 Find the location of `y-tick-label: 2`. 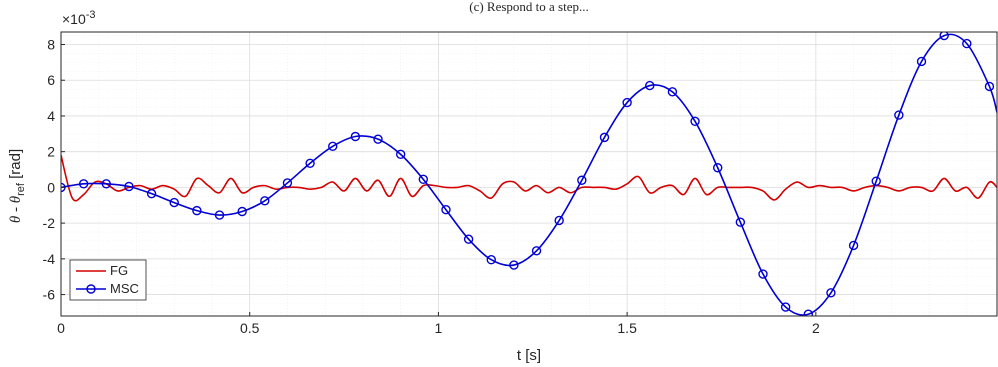

y-tick-label: 2 is located at coordinates (51, 152).